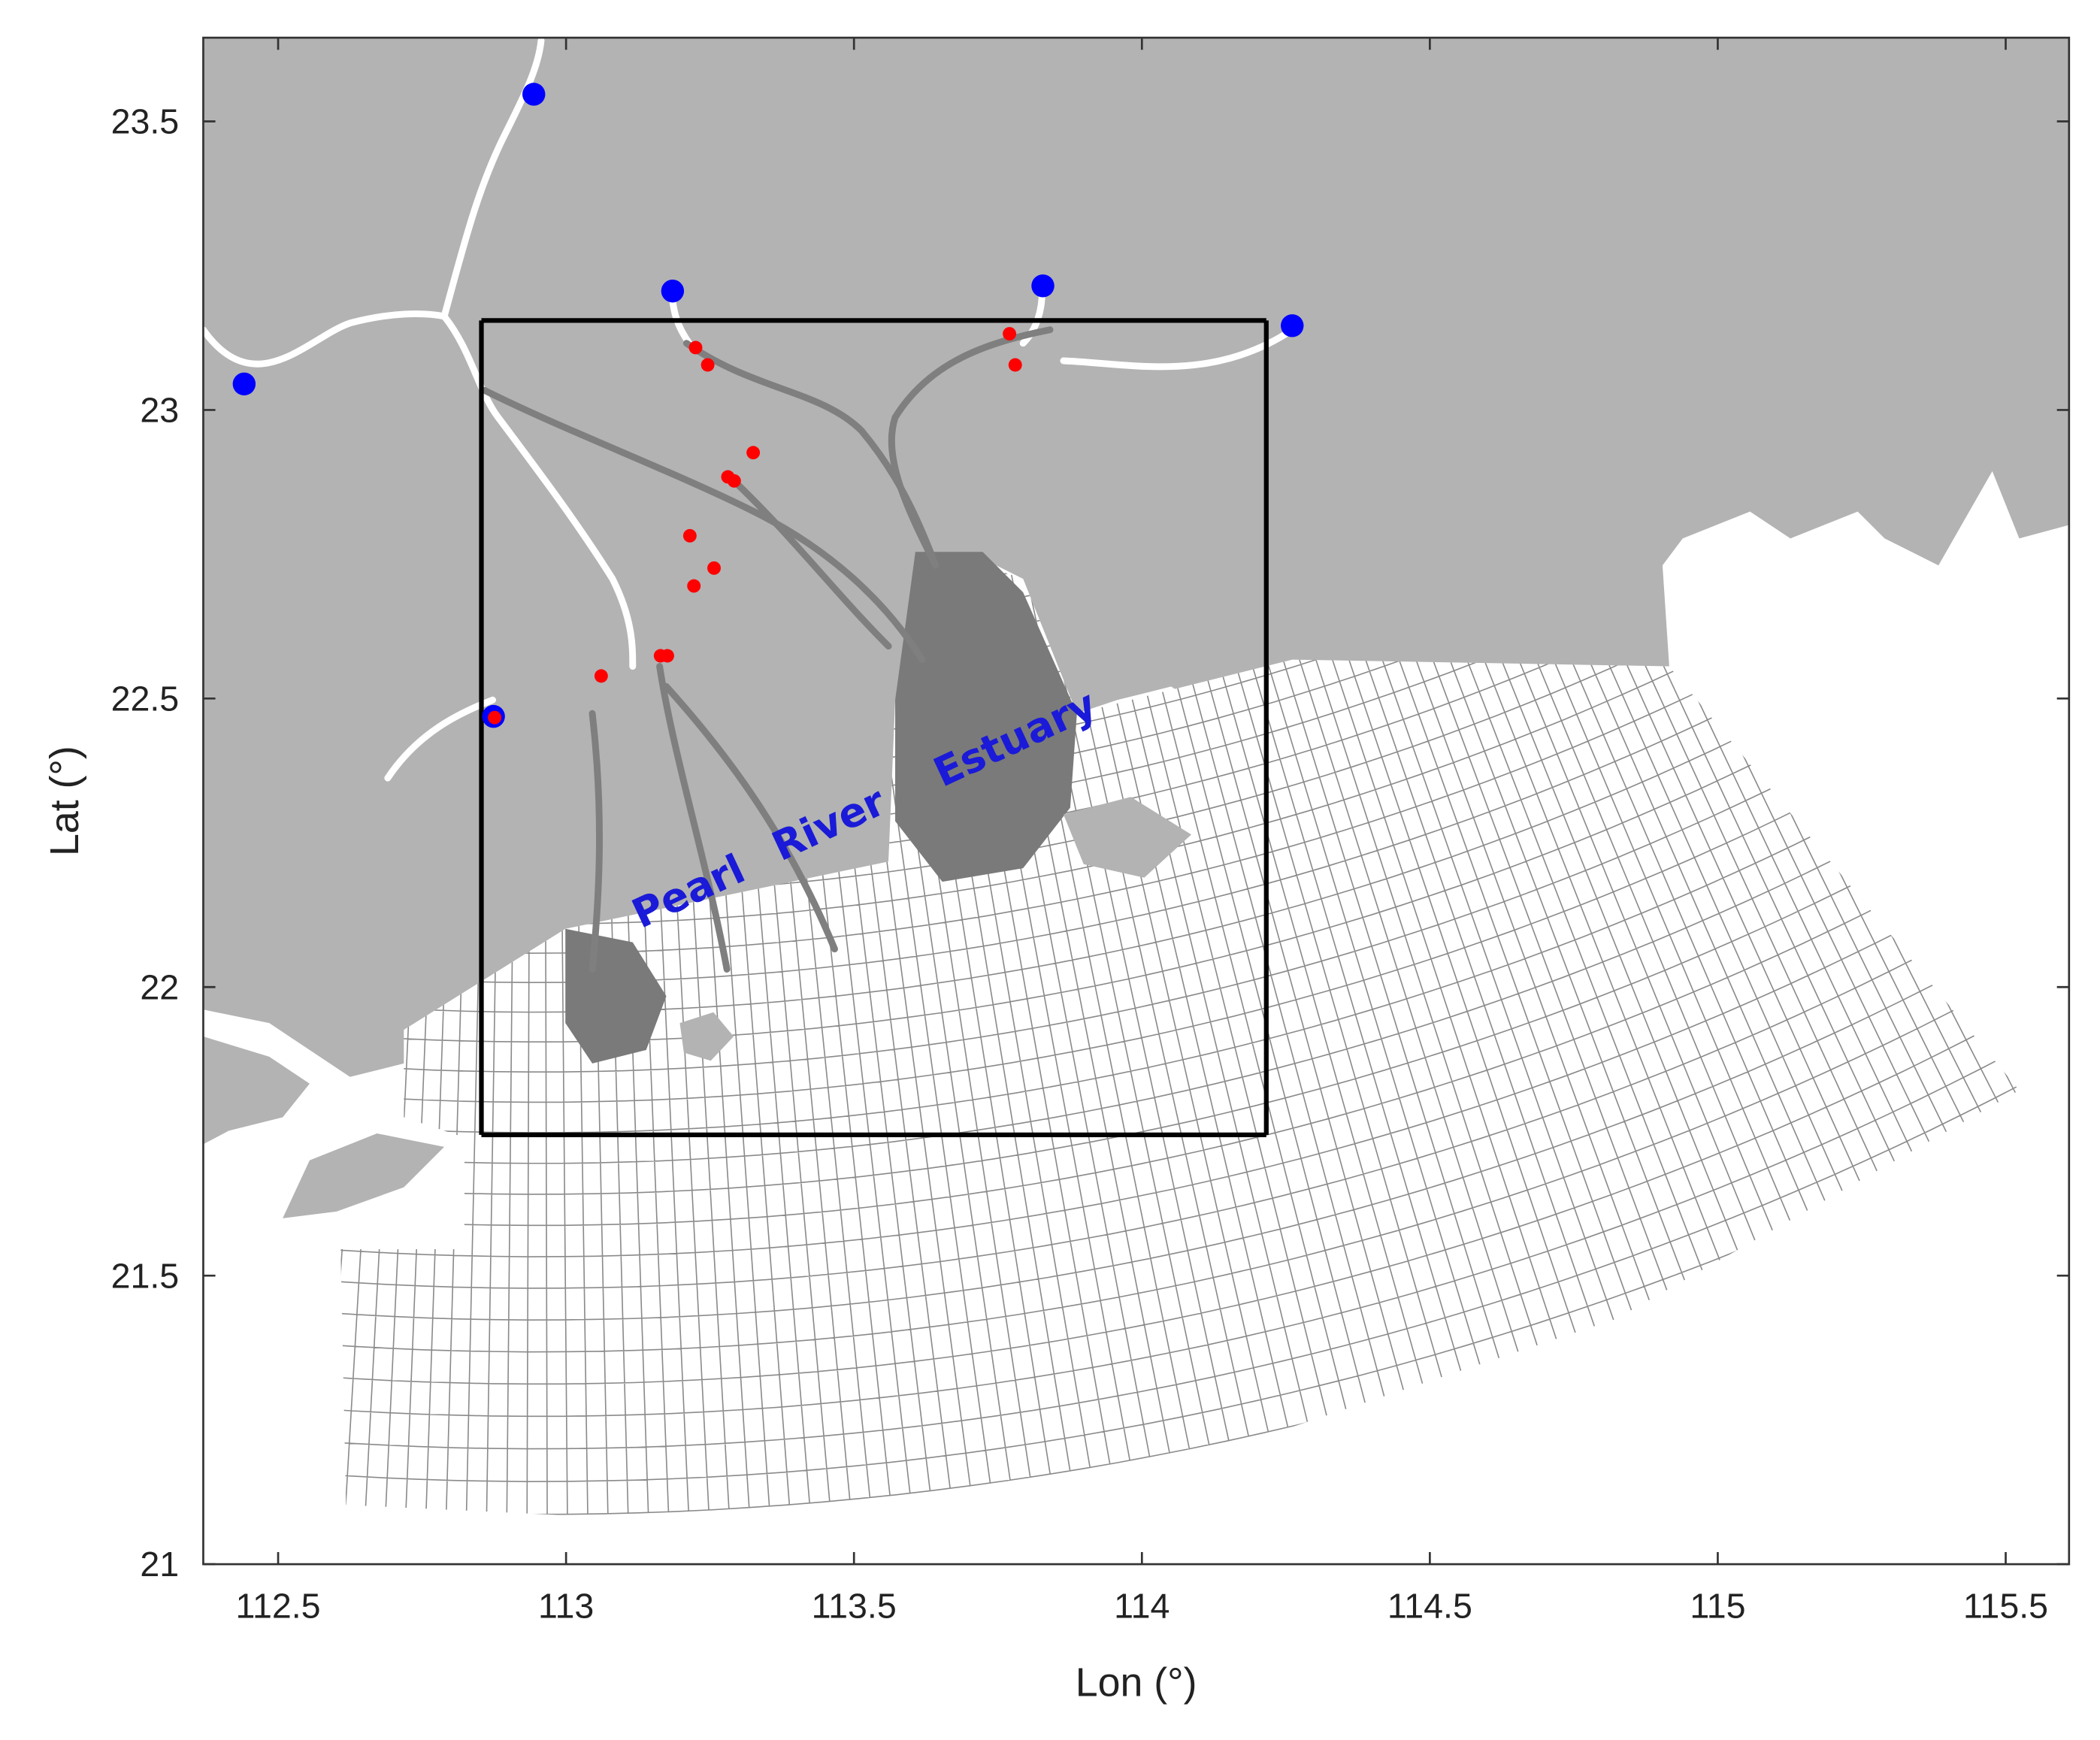 This screenshot has width=2100, height=1740. I want to click on x-tick-label: 114.5, so click(1429, 1606).